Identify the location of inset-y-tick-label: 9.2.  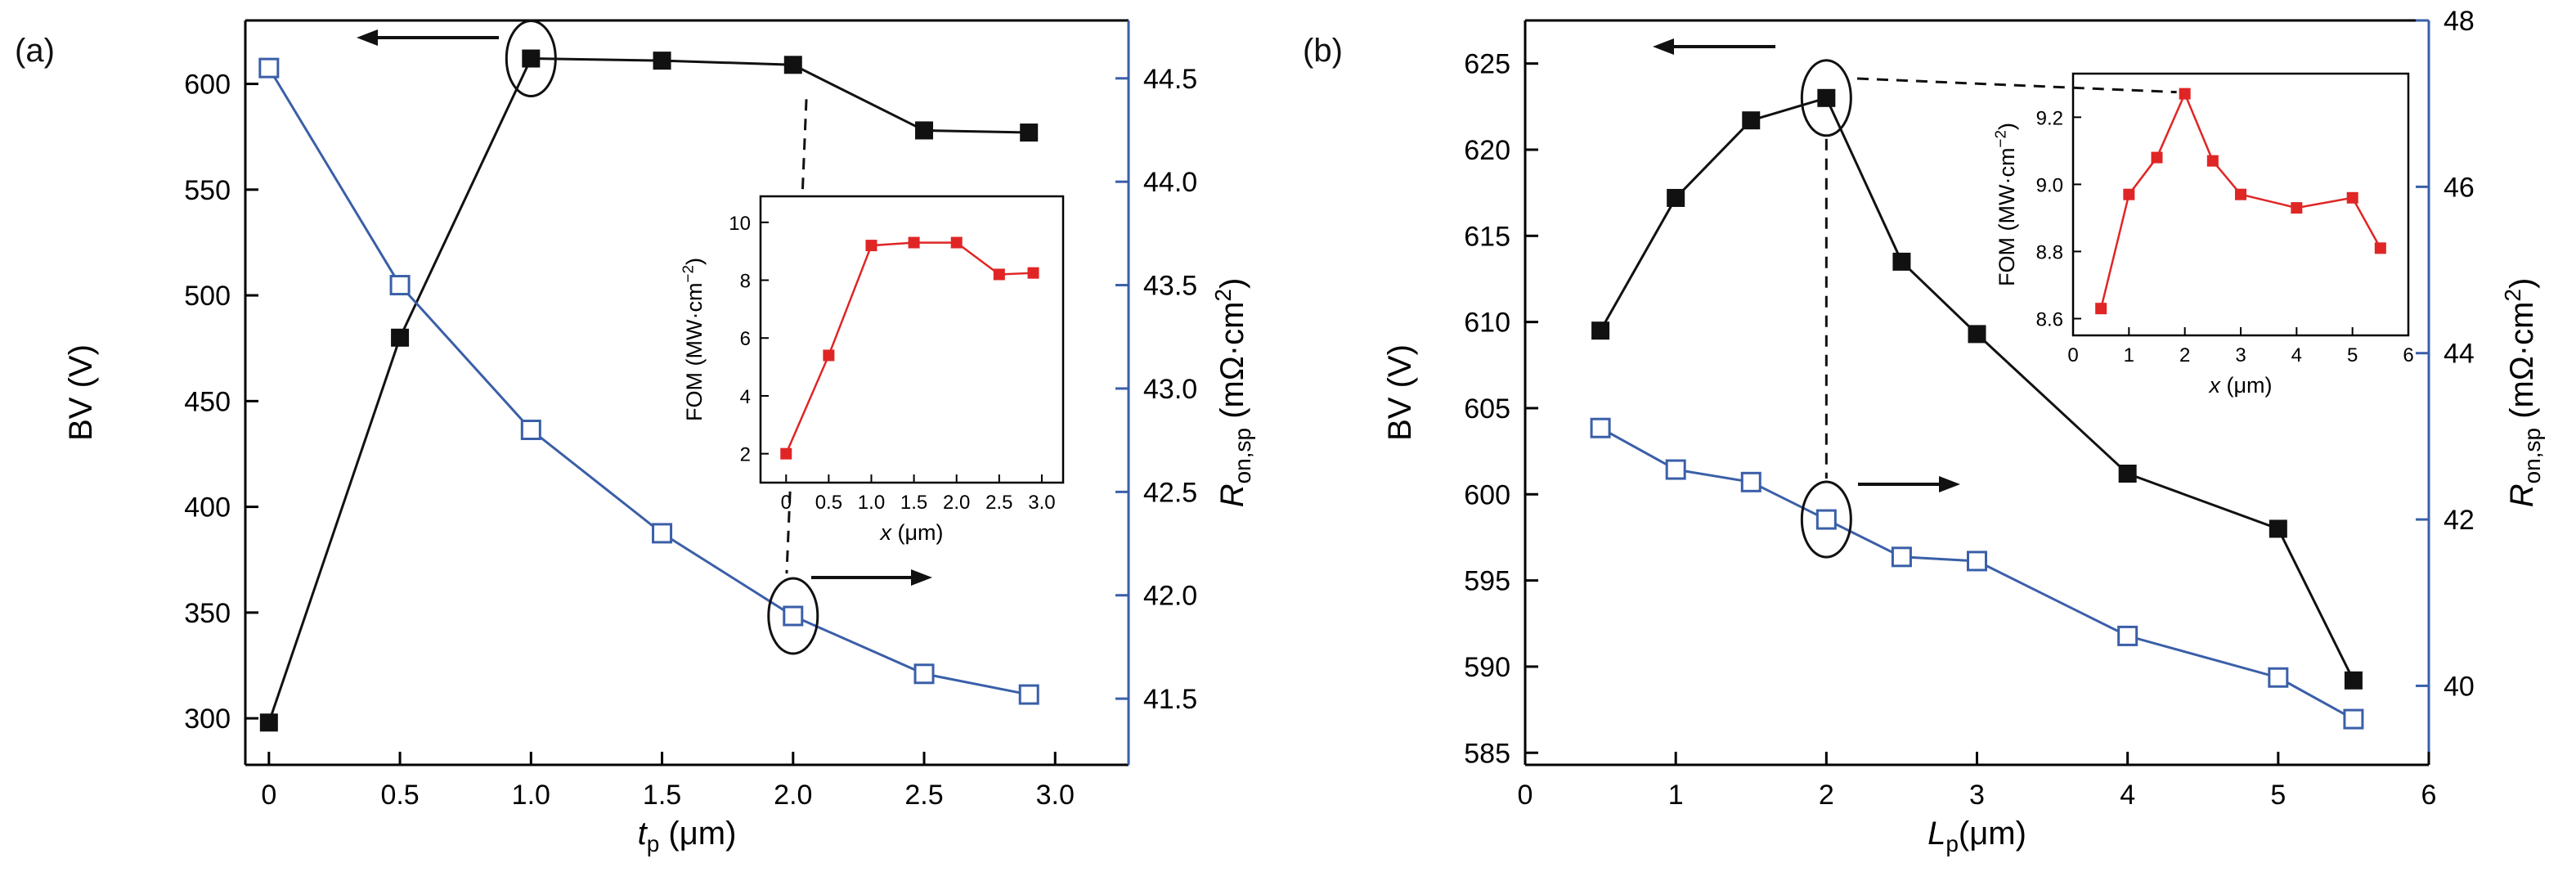
(2050, 118).